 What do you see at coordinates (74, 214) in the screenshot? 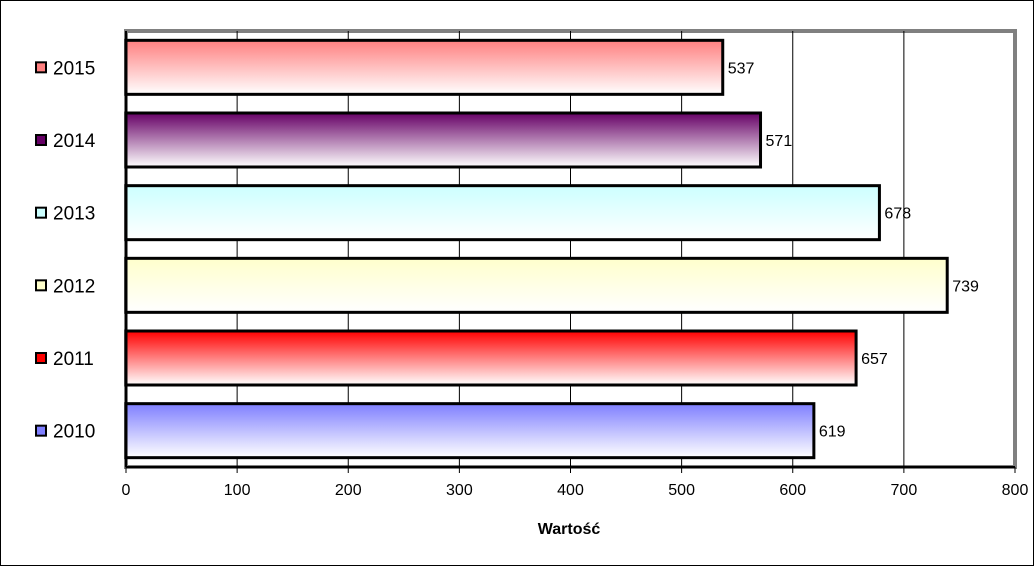
I see `category-label-2013: 2013` at bounding box center [74, 214].